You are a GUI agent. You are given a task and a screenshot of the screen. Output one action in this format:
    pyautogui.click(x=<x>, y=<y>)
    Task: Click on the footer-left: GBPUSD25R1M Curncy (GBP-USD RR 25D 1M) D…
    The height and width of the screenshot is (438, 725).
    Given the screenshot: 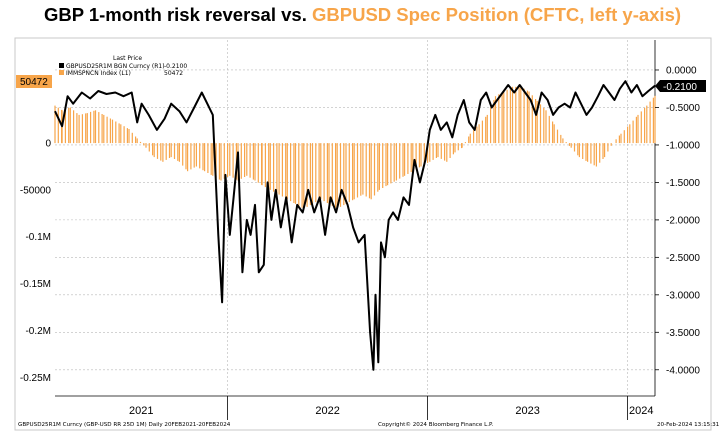 What is the action you would take?
    pyautogui.click(x=124, y=425)
    